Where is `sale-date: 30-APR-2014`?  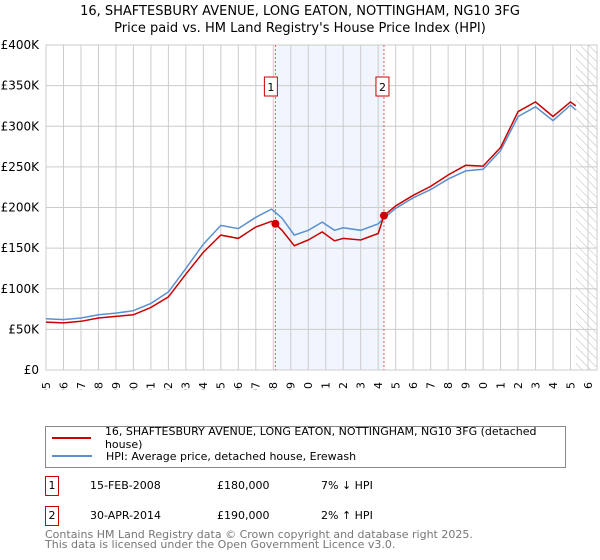 sale-date: 30-APR-2014 is located at coordinates (126, 515).